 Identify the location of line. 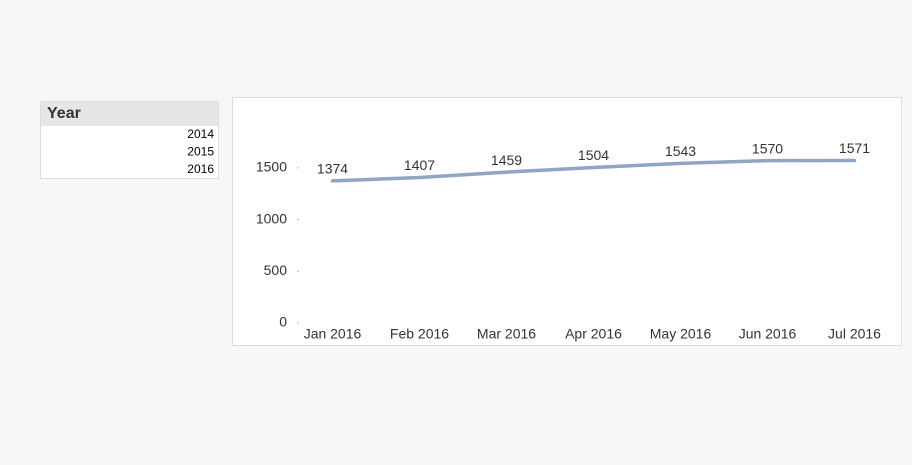
(593, 170).